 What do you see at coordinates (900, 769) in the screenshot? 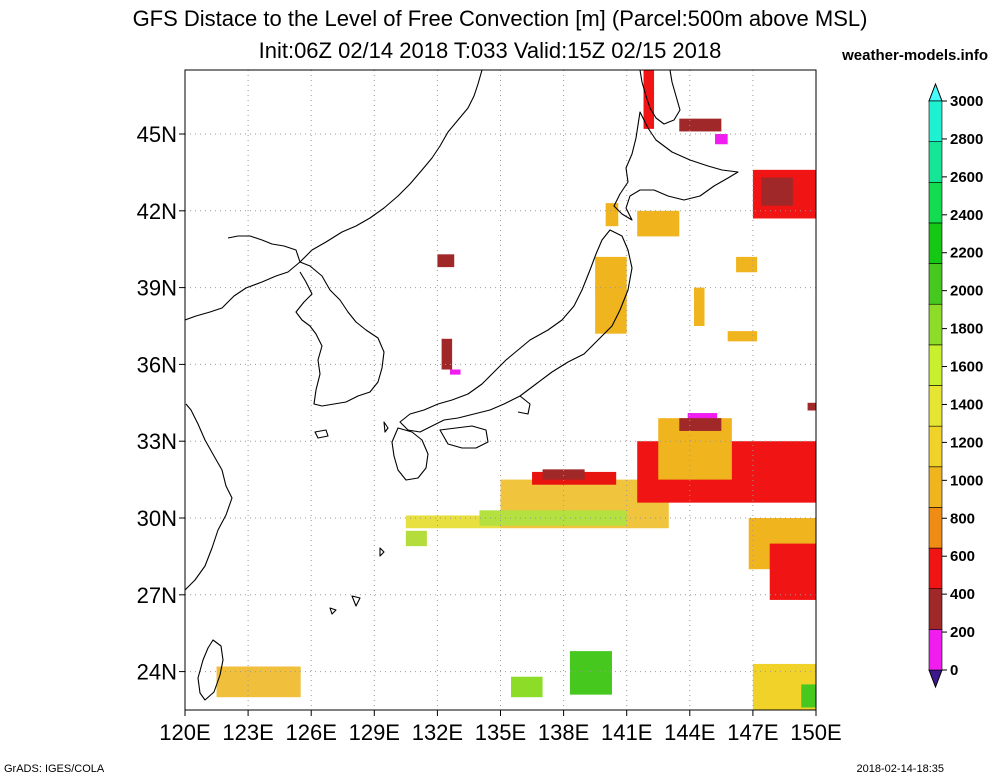
I see `timestamp: 2018-02-14-18:35` at bounding box center [900, 769].